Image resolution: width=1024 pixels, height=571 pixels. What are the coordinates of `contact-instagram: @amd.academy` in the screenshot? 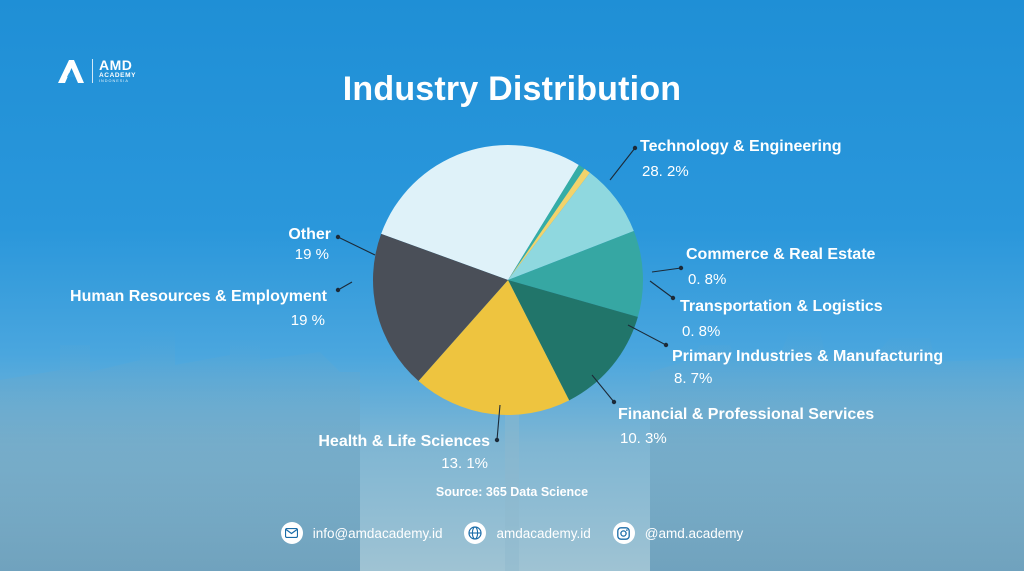 It's located at (678, 533).